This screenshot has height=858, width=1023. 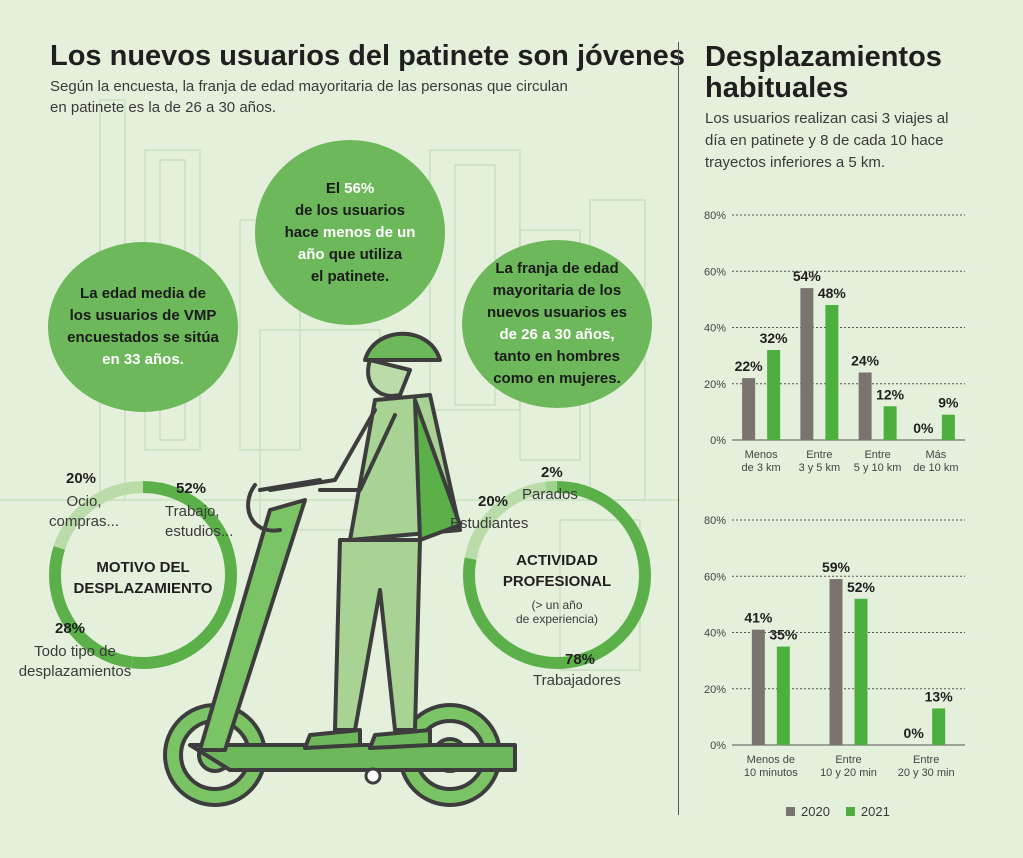 I want to click on bubble-age-line: los usuarios de VMP, so click(x=143, y=315).